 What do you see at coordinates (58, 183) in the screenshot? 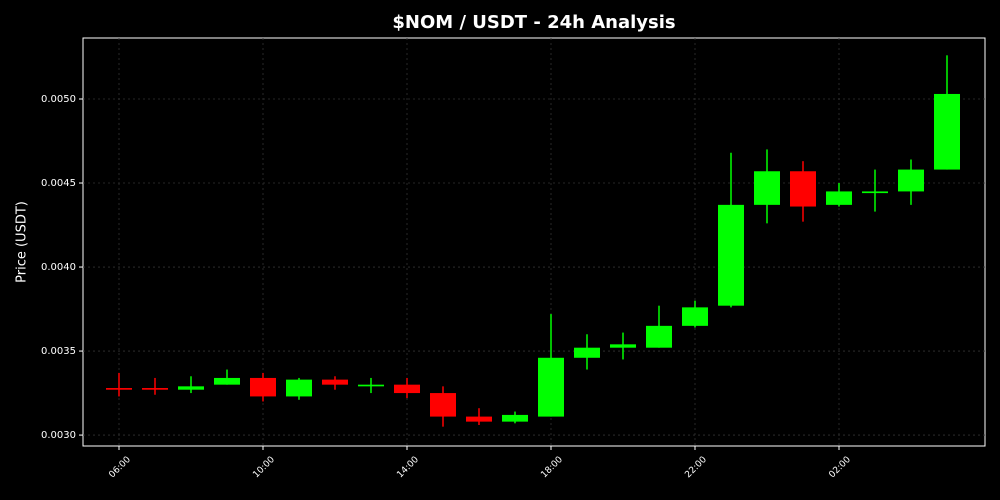
I see `y-tick-label: 0.0045` at bounding box center [58, 183].